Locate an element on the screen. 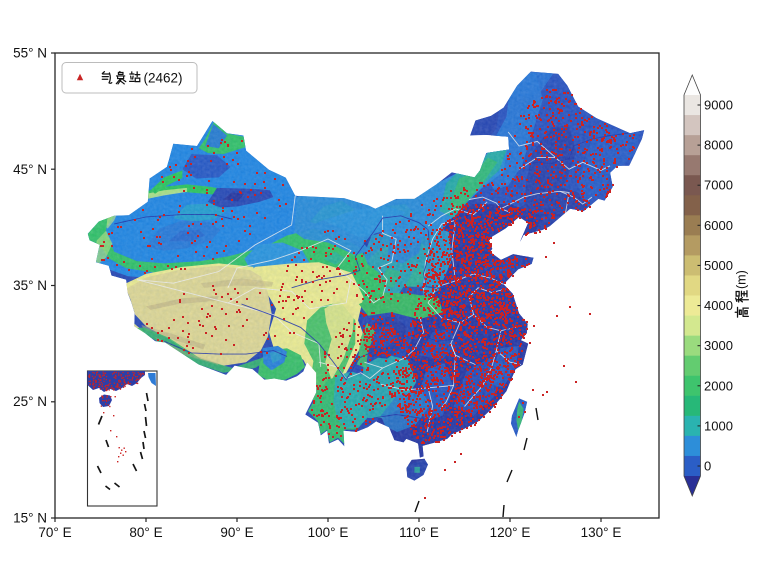  svg-text: 4000 is located at coordinates (718, 305).